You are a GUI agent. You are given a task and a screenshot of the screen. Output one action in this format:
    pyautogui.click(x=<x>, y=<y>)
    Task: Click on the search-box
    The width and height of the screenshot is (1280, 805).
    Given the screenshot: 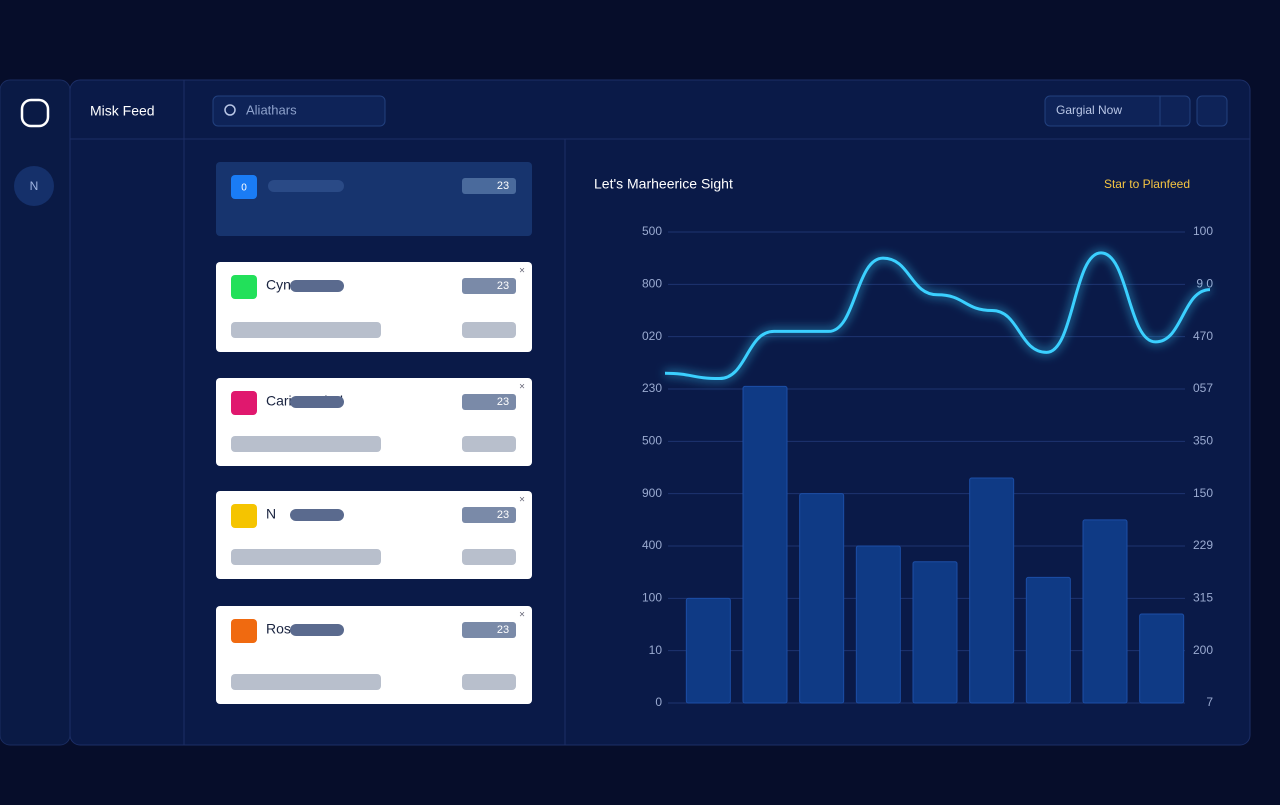 What is the action you would take?
    pyautogui.click(x=299, y=111)
    